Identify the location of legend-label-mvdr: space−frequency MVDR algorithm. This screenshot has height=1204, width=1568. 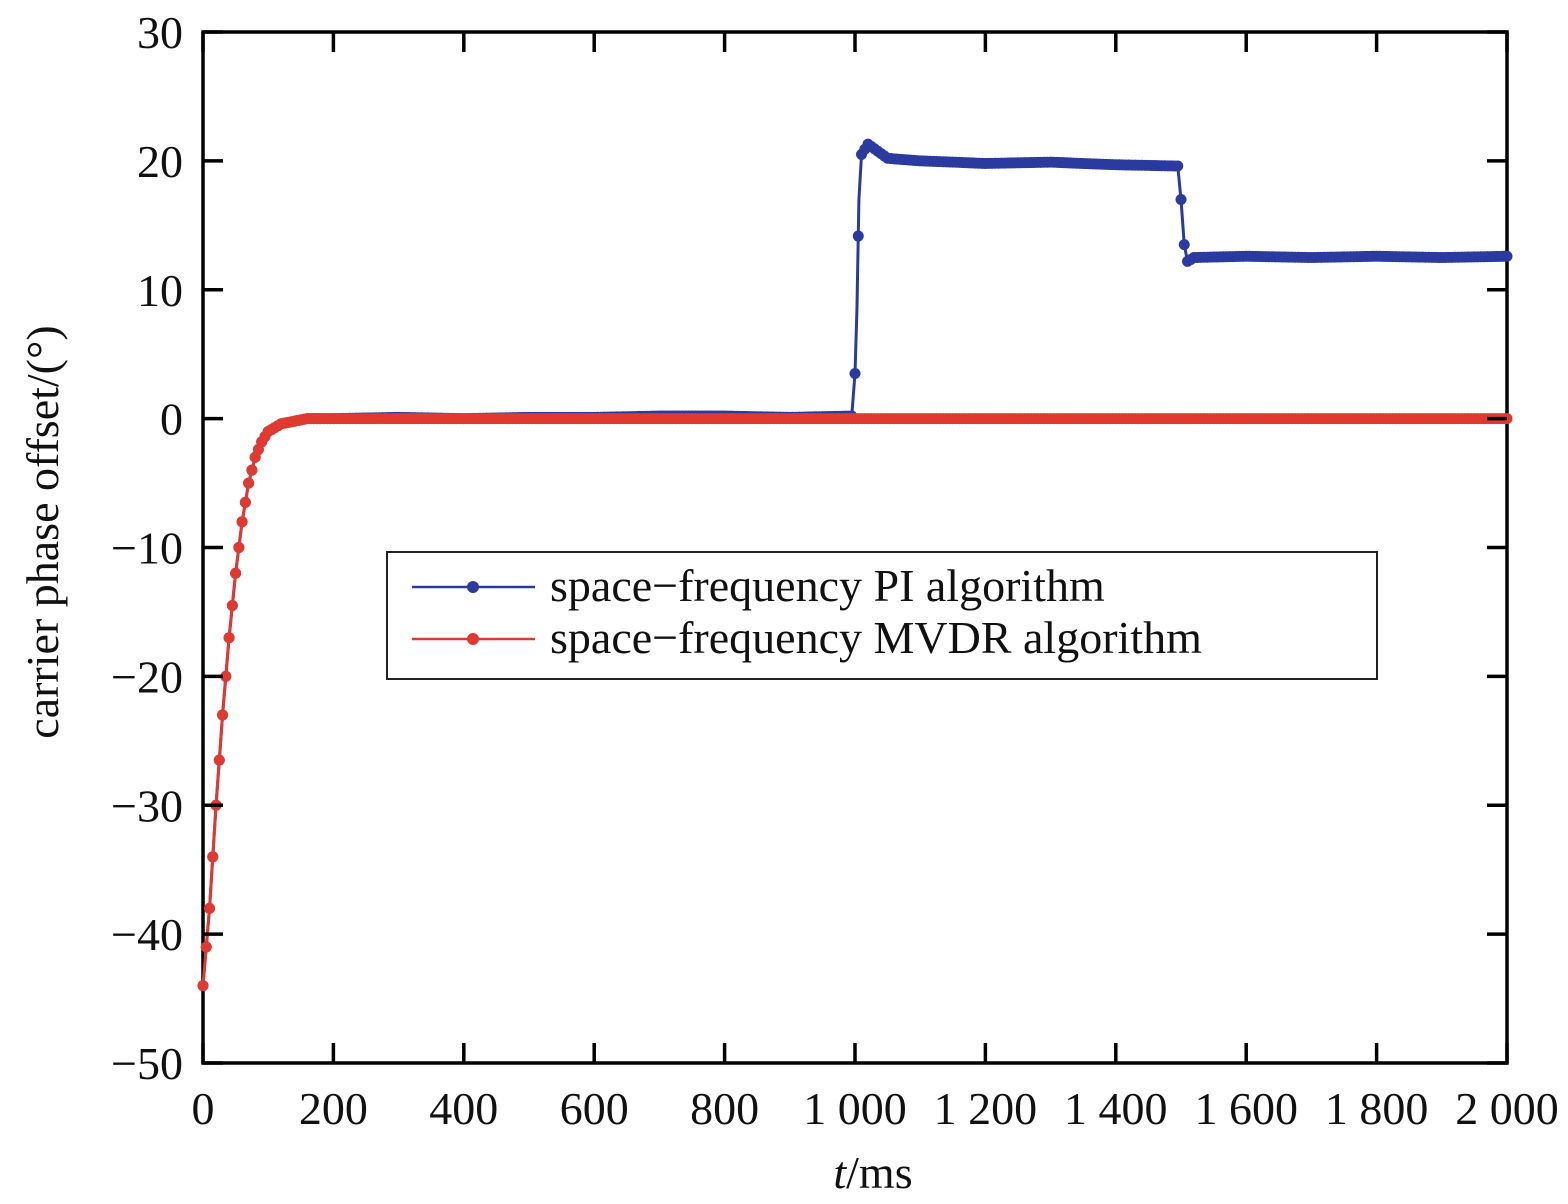
(876, 637).